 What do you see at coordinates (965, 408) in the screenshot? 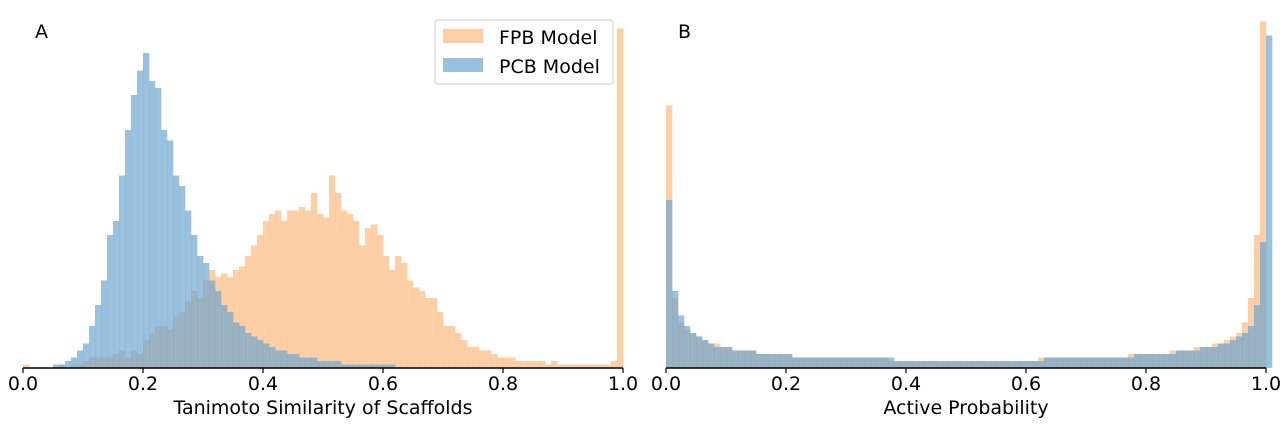
I see `panel-b-x-axis-label: Active Probability` at bounding box center [965, 408].